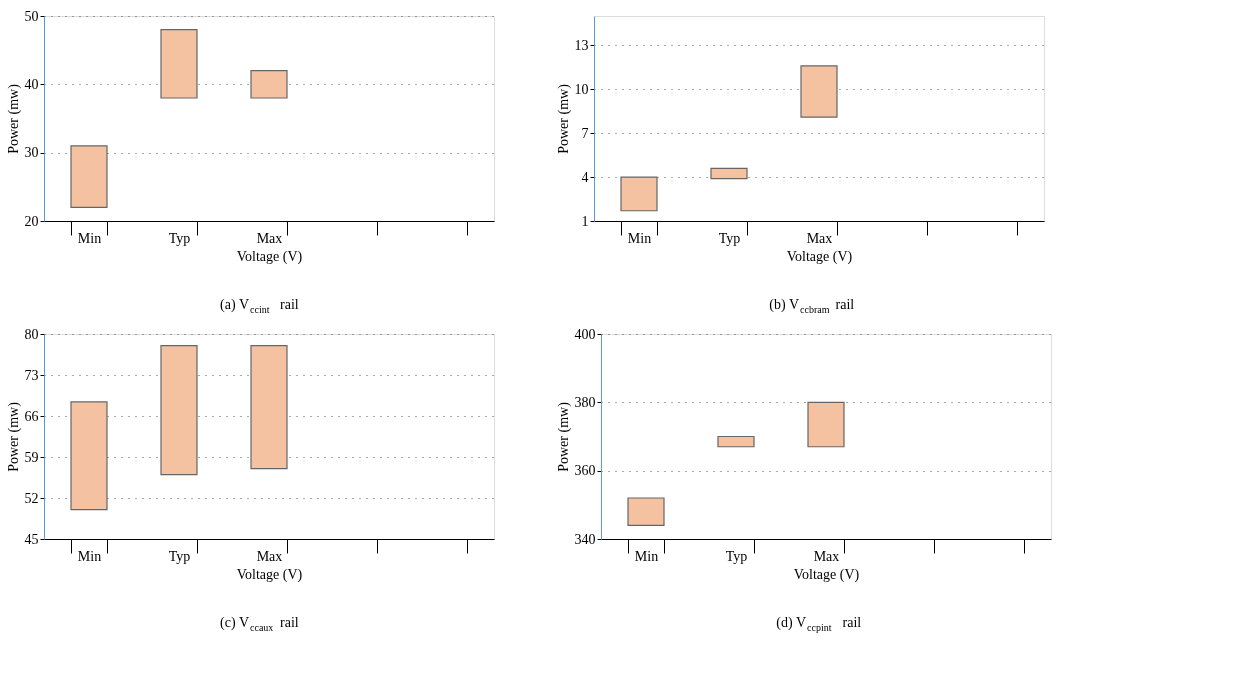 Image resolution: width=1234 pixels, height=695 pixels. What do you see at coordinates (31, 416) in the screenshot?
I see `y-tick-label: 66` at bounding box center [31, 416].